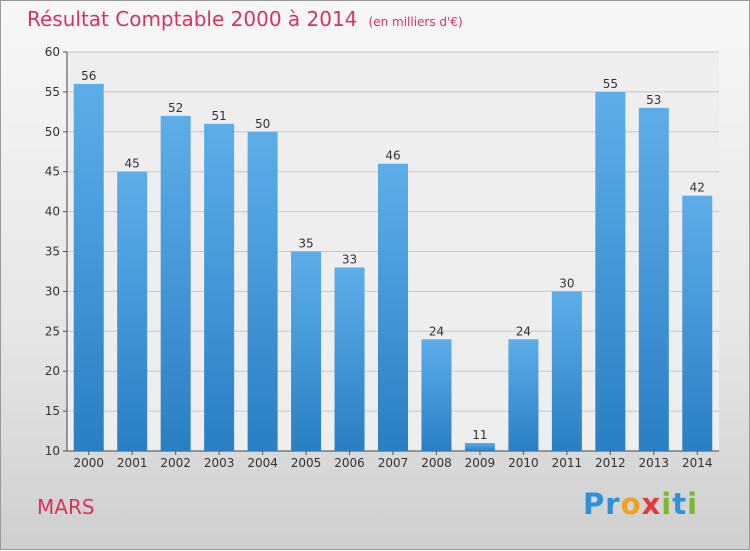 The width and height of the screenshot is (750, 551). I want to click on x-tick-label: 2014, so click(697, 463).